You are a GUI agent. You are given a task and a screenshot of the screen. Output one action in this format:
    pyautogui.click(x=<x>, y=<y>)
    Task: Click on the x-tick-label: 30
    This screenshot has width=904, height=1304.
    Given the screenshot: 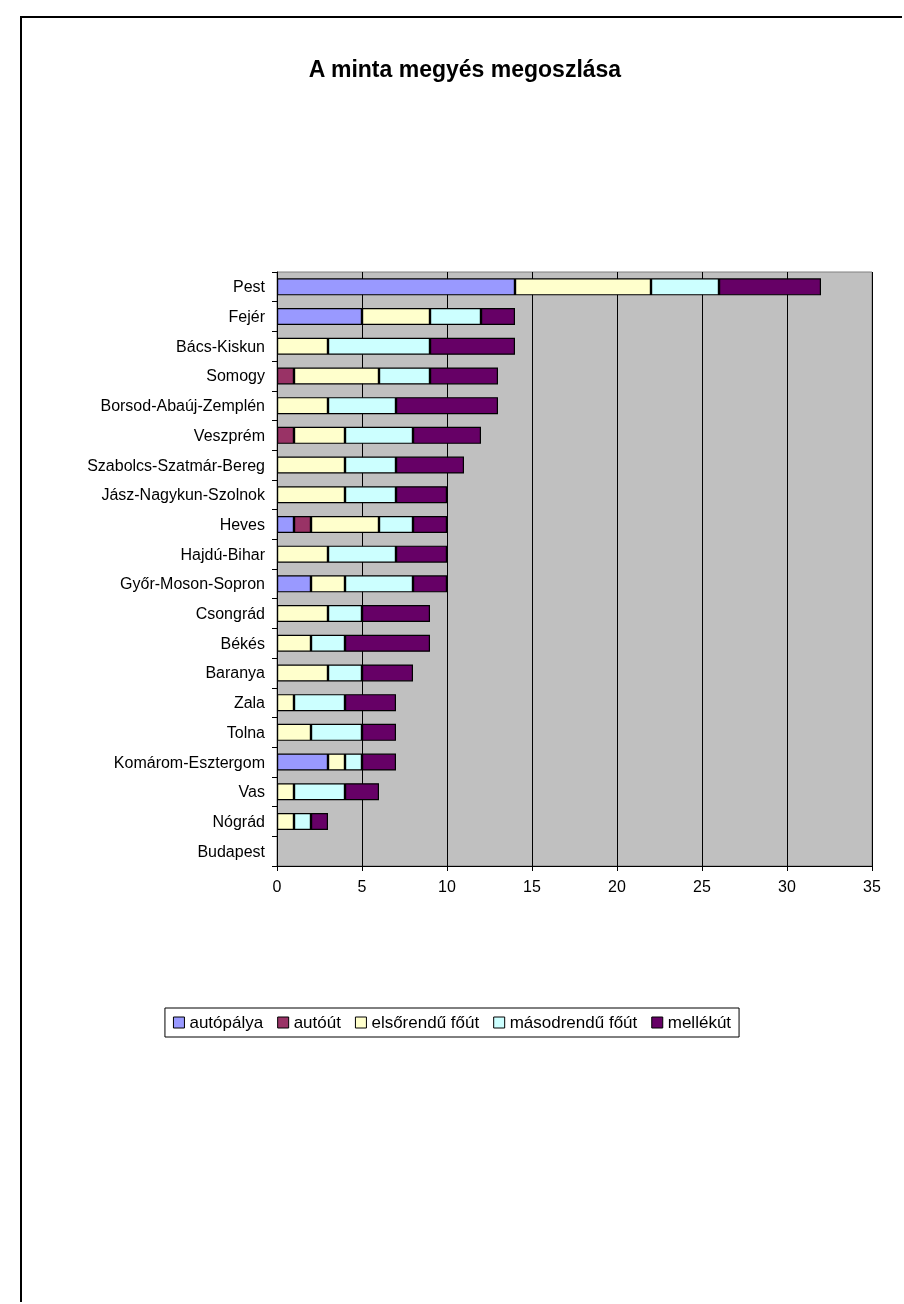 What is the action you would take?
    pyautogui.click(x=787, y=886)
    